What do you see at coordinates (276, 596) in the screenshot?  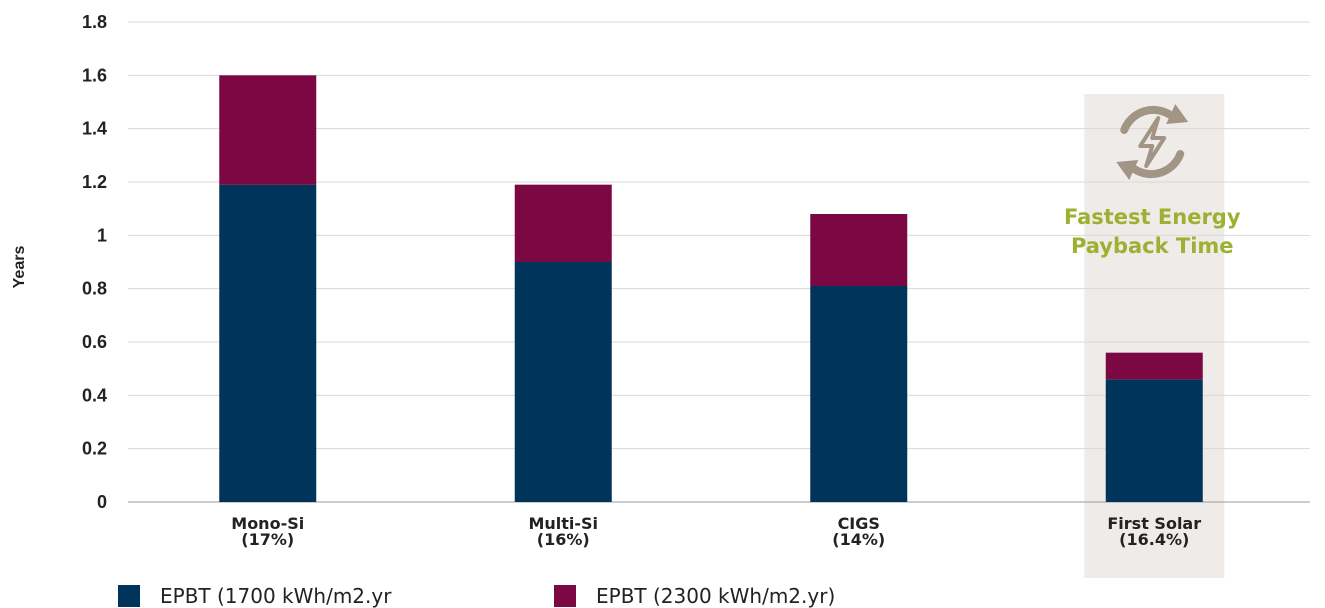 I see `legend-label-1700: EPBT (1700 kWh/m2.yr` at bounding box center [276, 596].